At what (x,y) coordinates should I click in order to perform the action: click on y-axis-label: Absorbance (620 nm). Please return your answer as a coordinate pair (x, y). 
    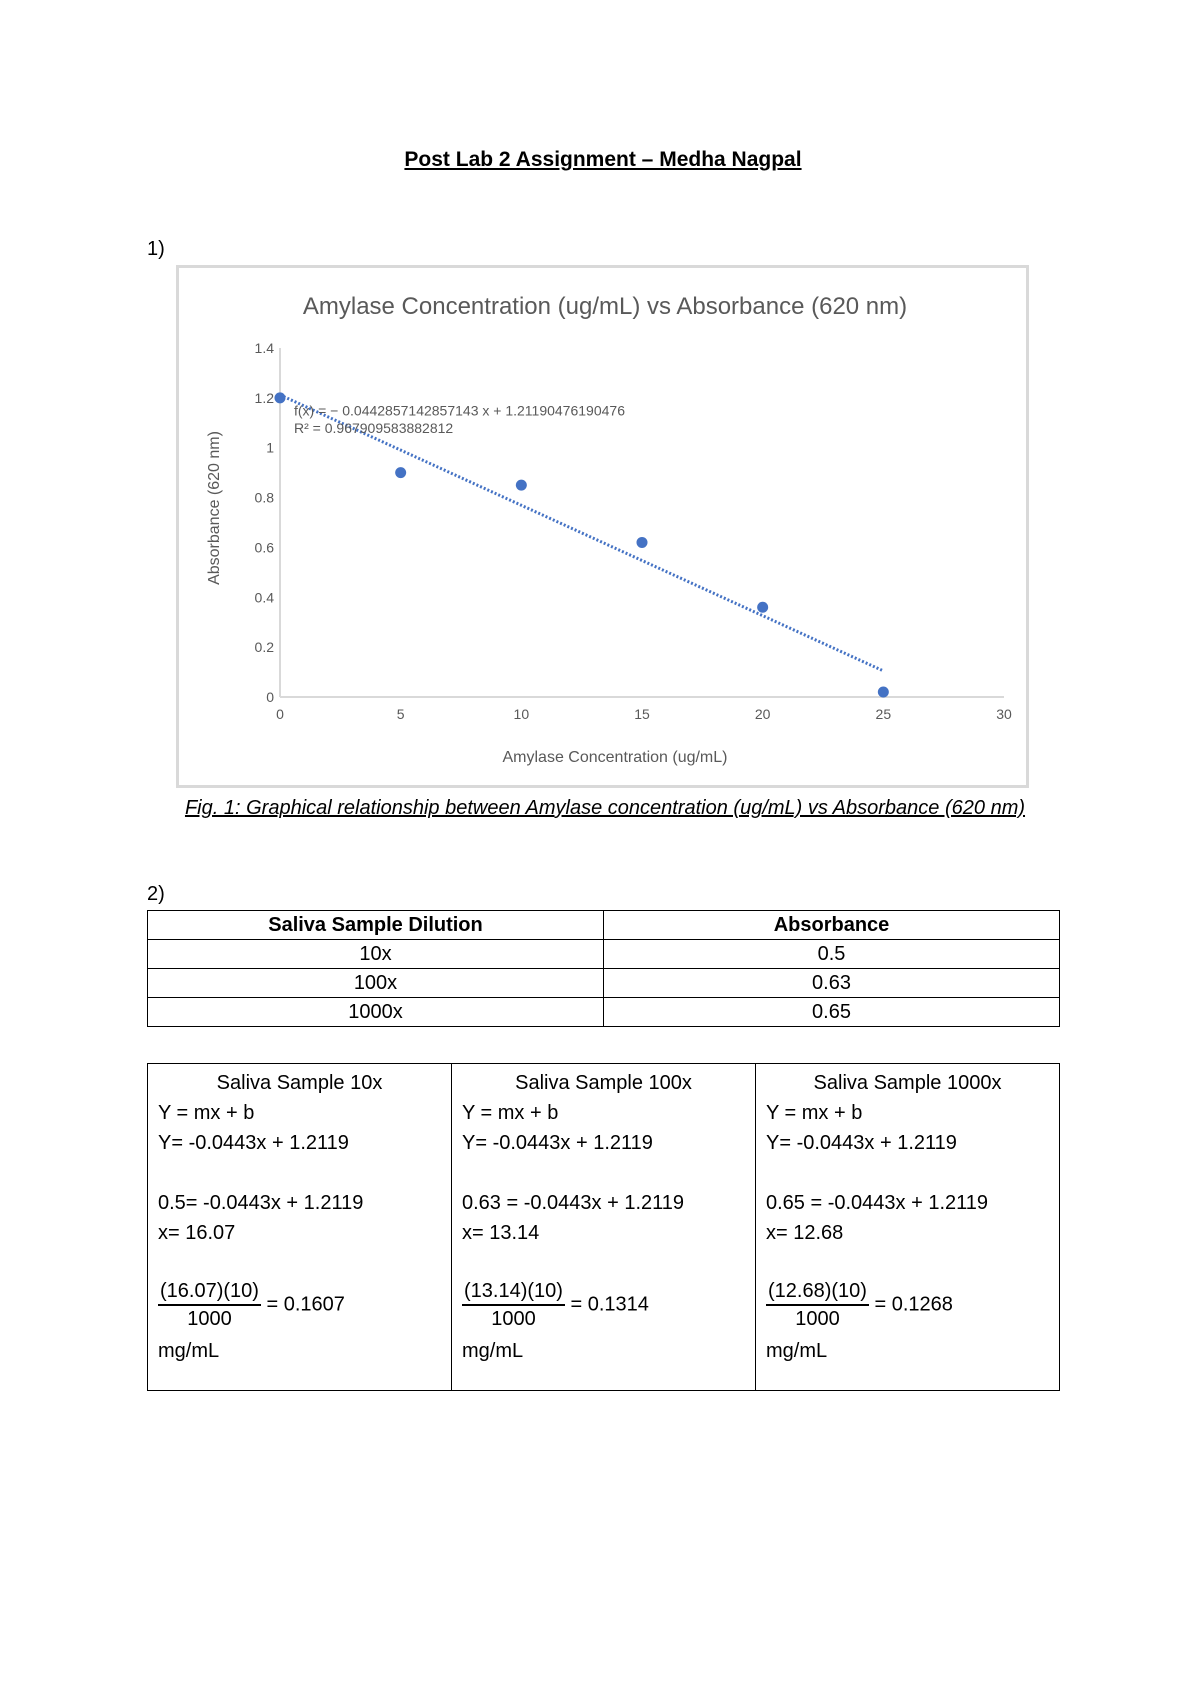
    Looking at the image, I should click on (214, 508).